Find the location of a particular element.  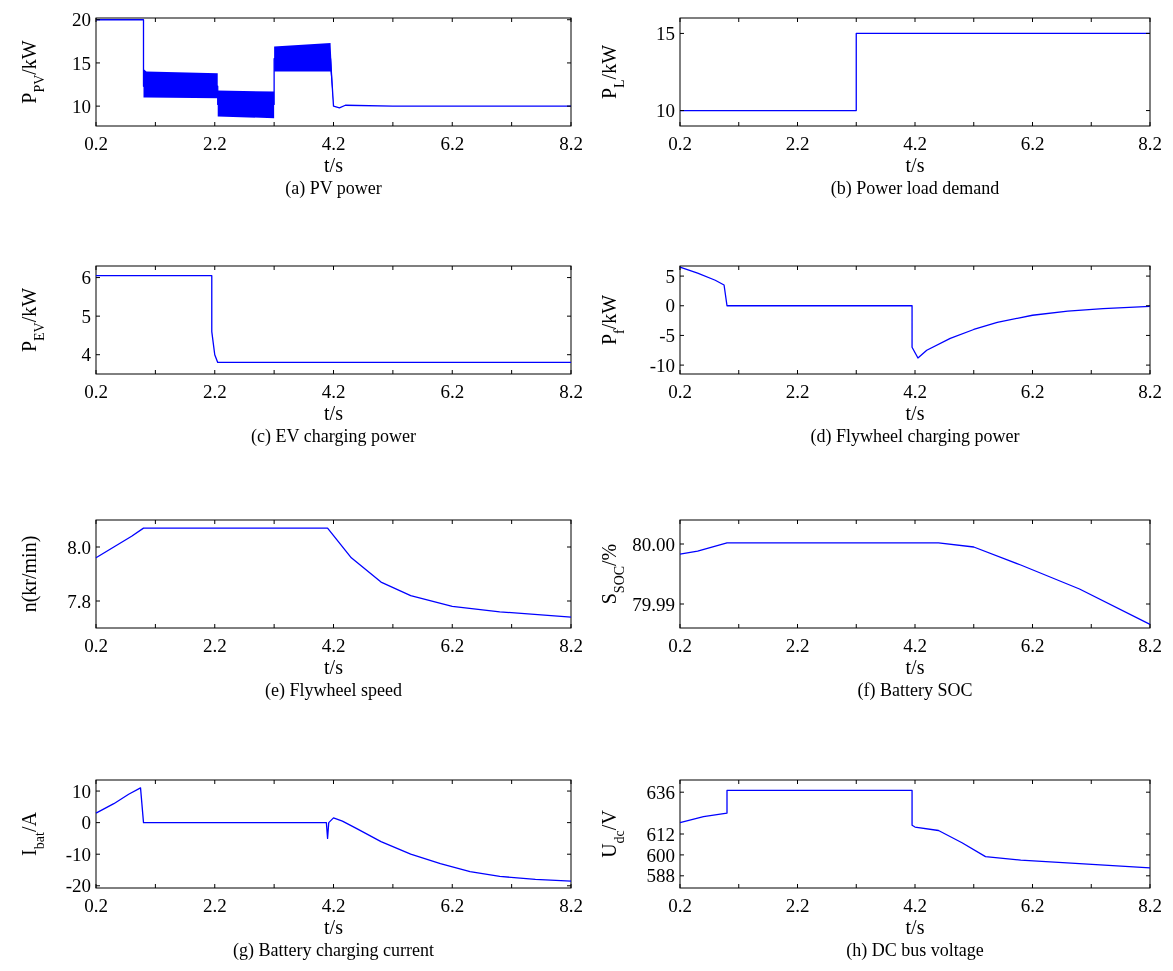

y-tick-label: 20 is located at coordinates (81, 20).